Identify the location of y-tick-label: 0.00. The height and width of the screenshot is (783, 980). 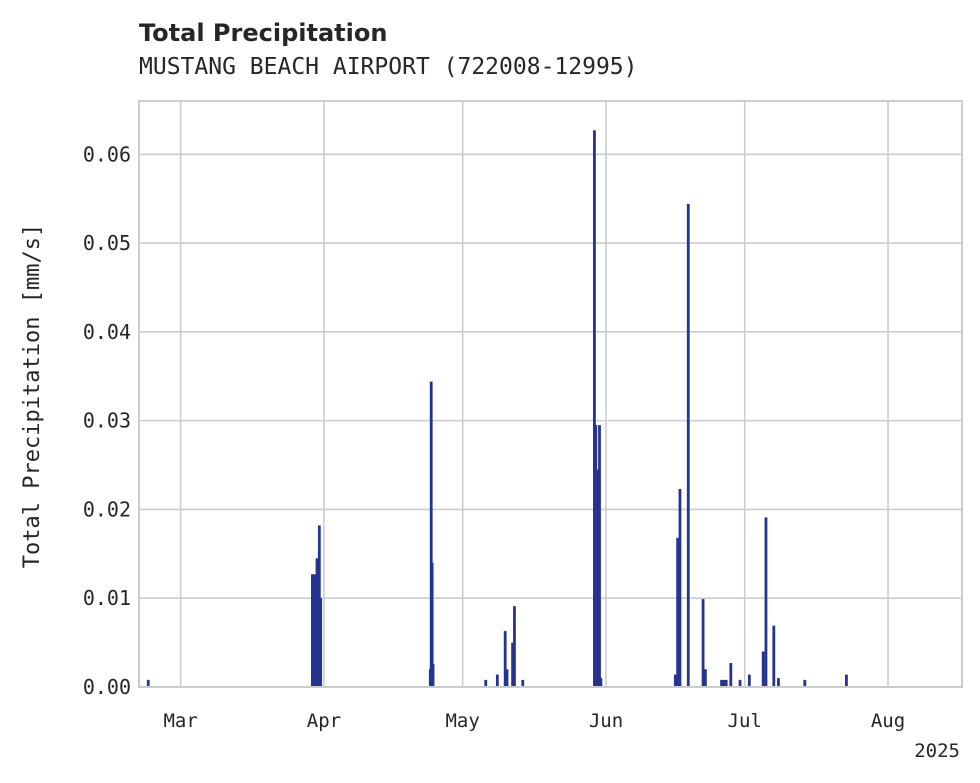
(107, 687).